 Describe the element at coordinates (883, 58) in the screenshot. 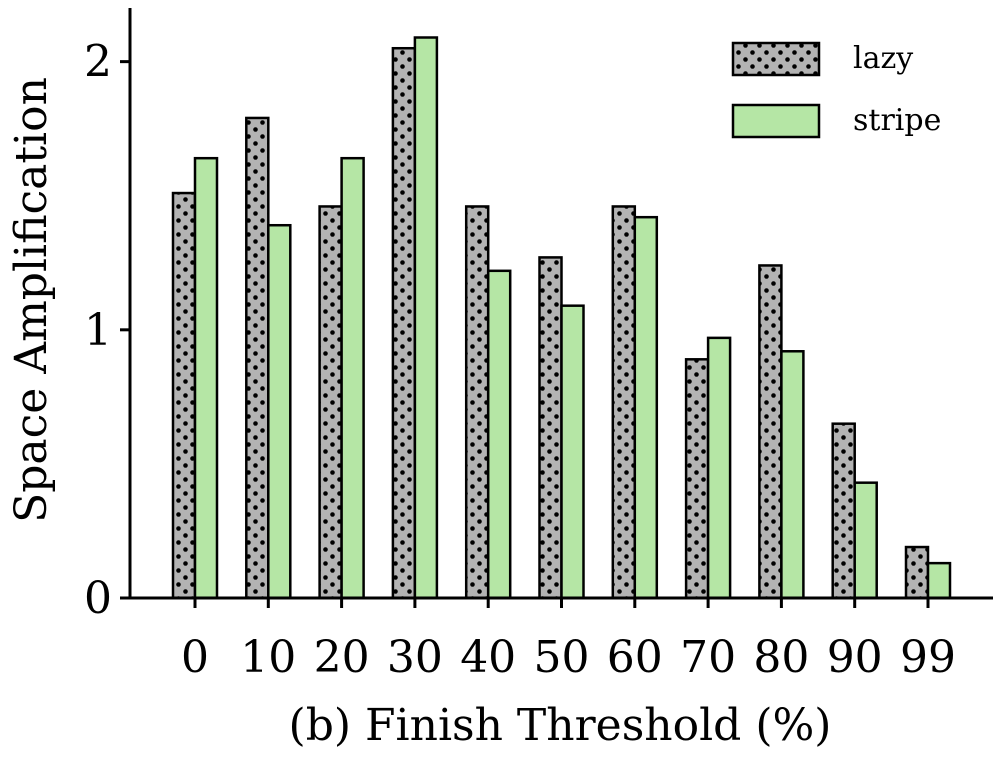

I see `legend-label-lazy: lazy` at that location.